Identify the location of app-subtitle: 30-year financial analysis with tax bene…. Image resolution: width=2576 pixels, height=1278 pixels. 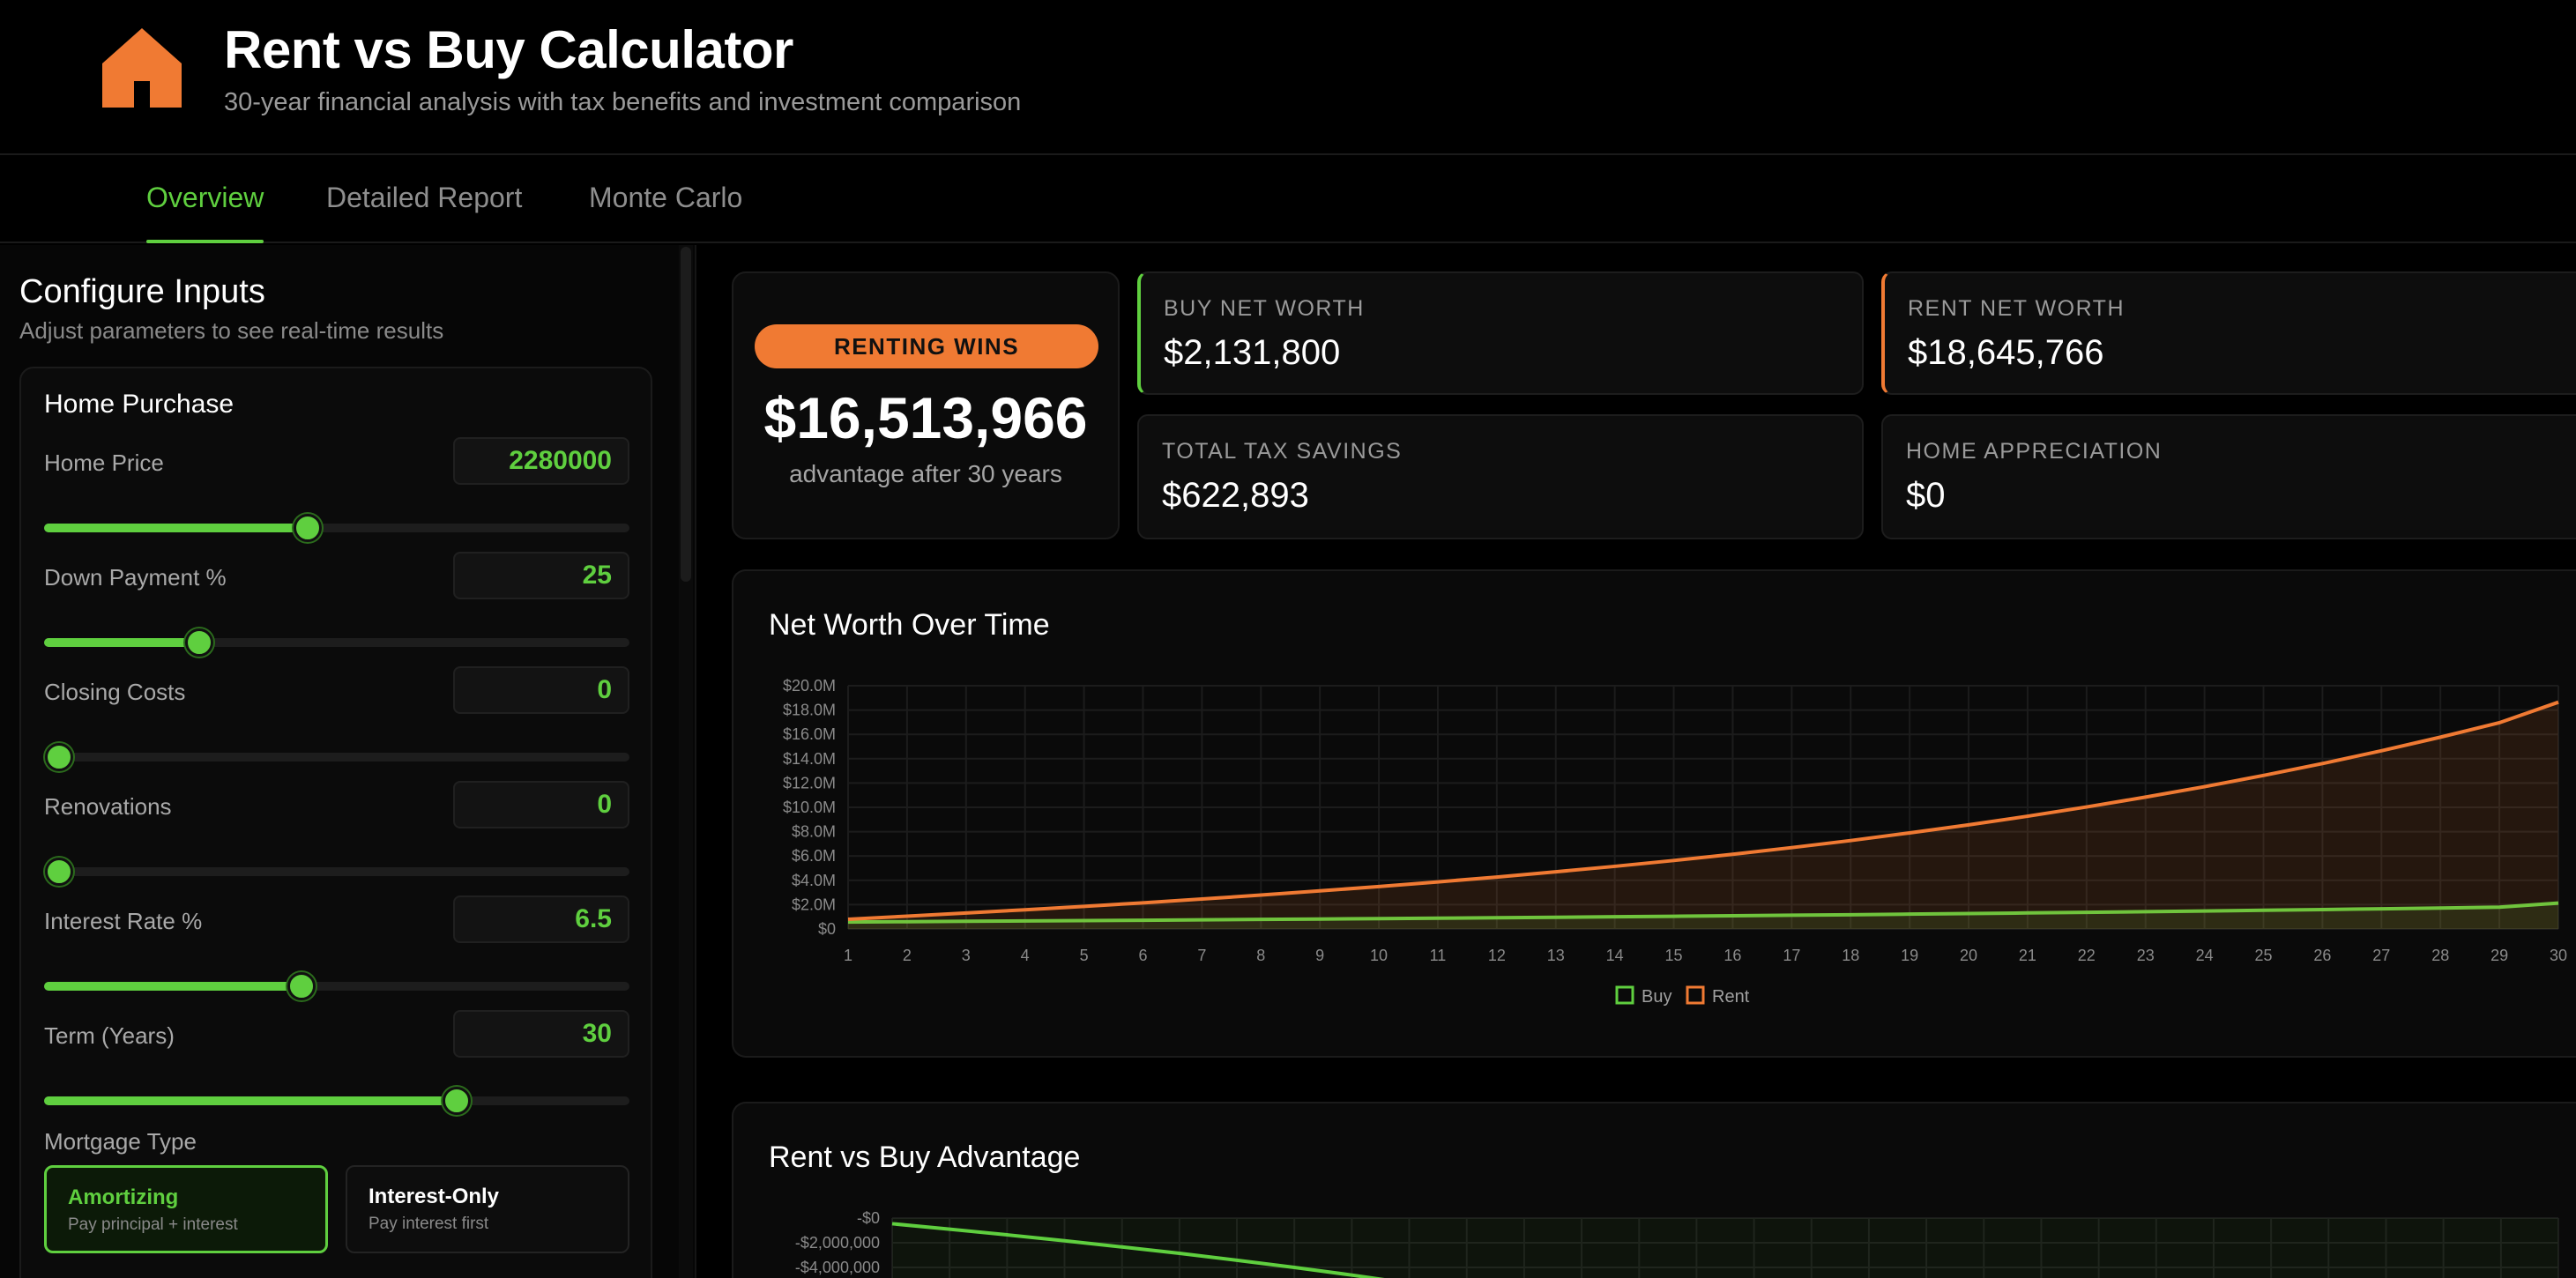
(623, 102).